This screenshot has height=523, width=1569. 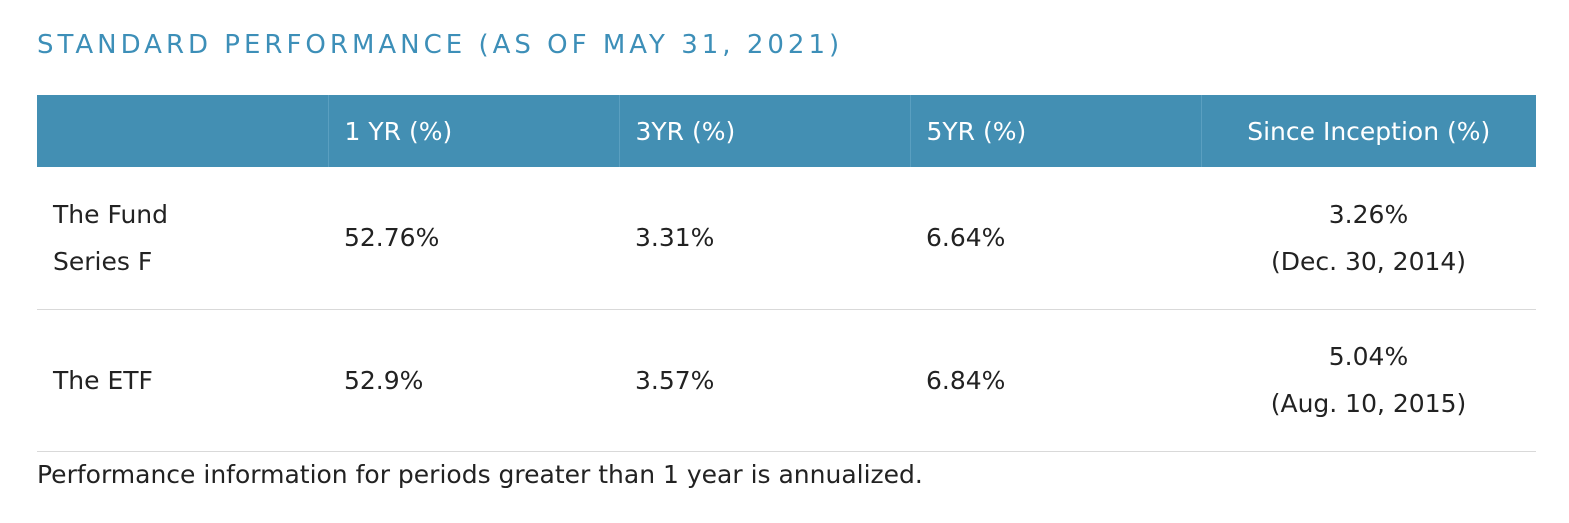 I want to click on column-header-1yr: 1 YR (%), so click(x=473, y=131).